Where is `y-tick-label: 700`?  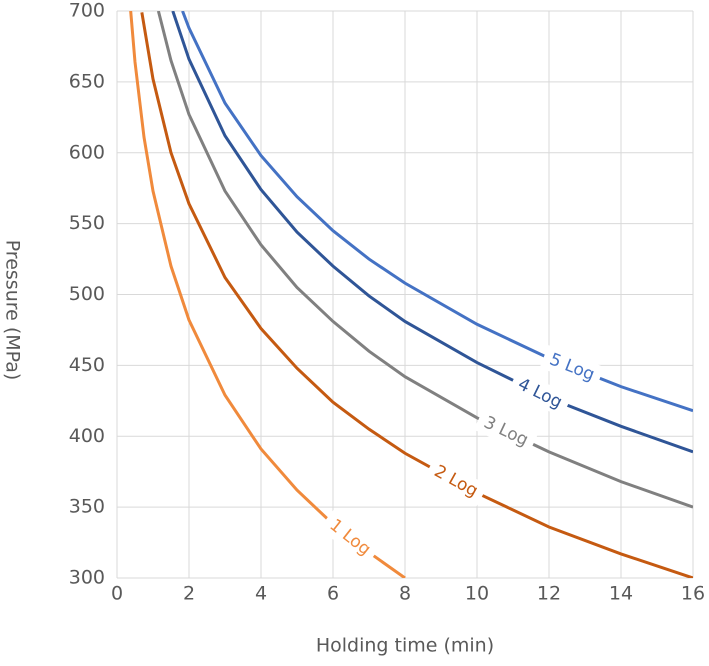 y-tick-label: 700 is located at coordinates (87, 11).